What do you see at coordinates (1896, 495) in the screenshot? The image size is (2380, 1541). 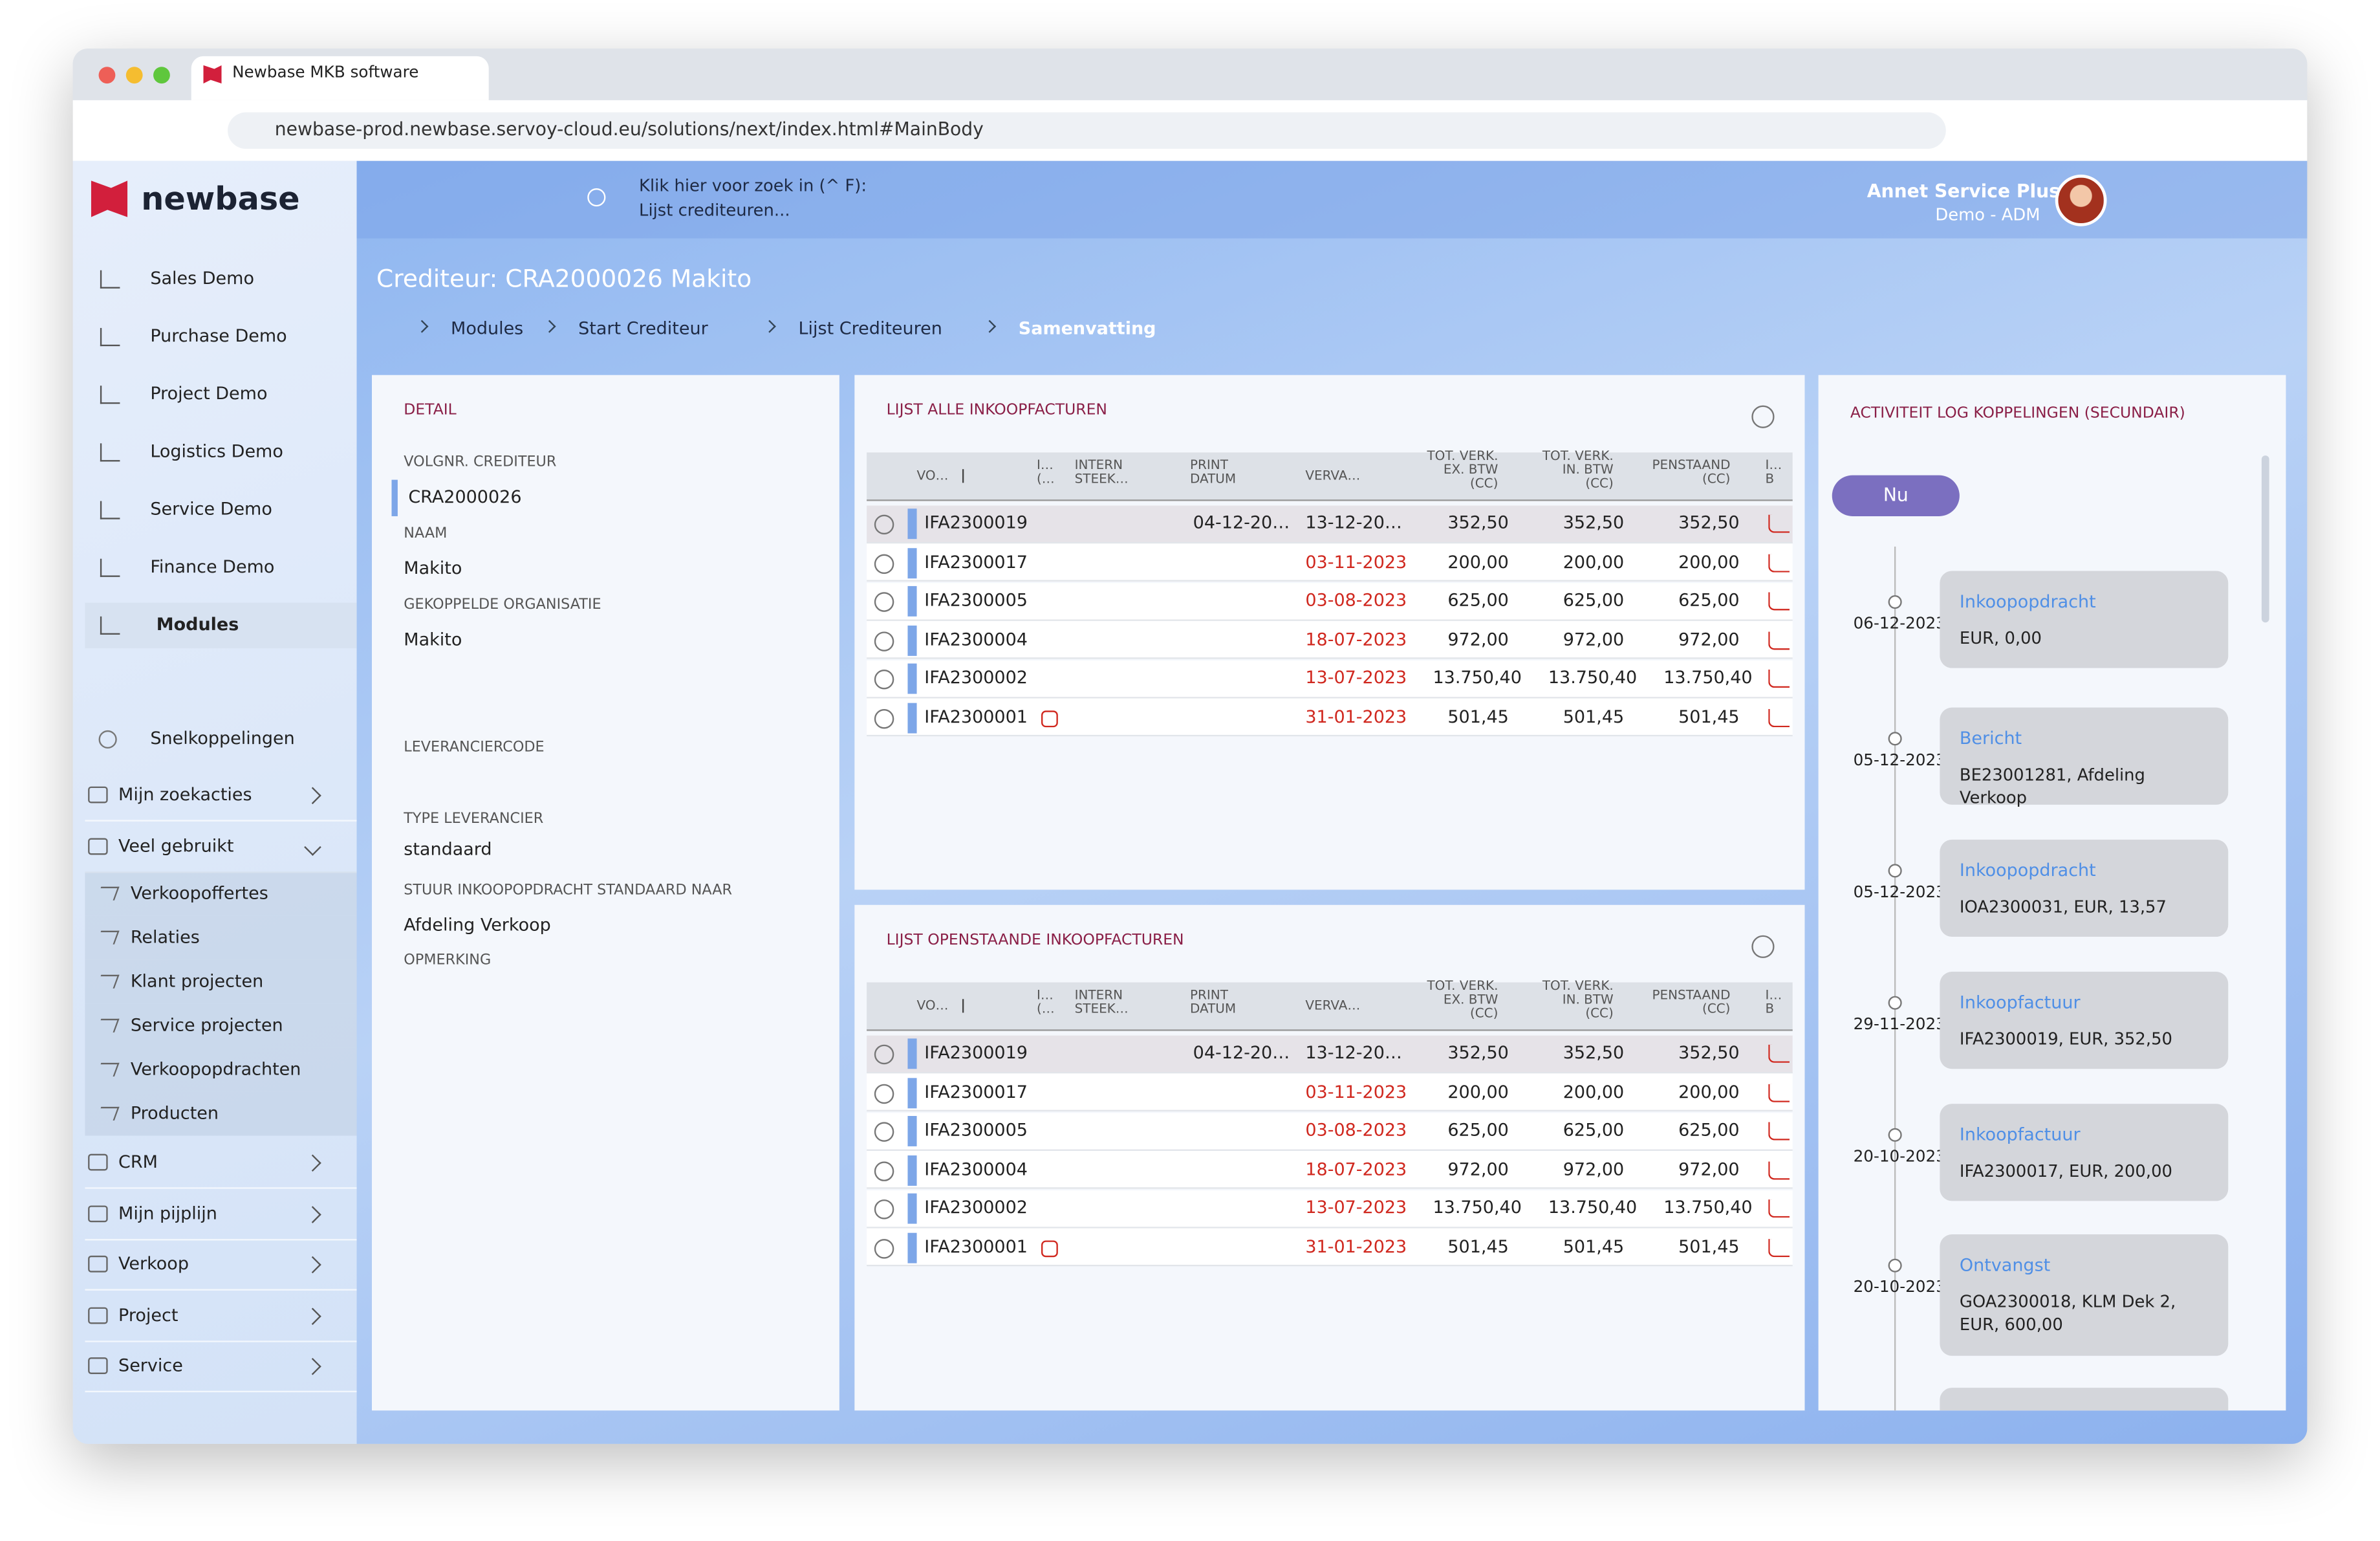 I see `now-pill: Nu` at bounding box center [1896, 495].